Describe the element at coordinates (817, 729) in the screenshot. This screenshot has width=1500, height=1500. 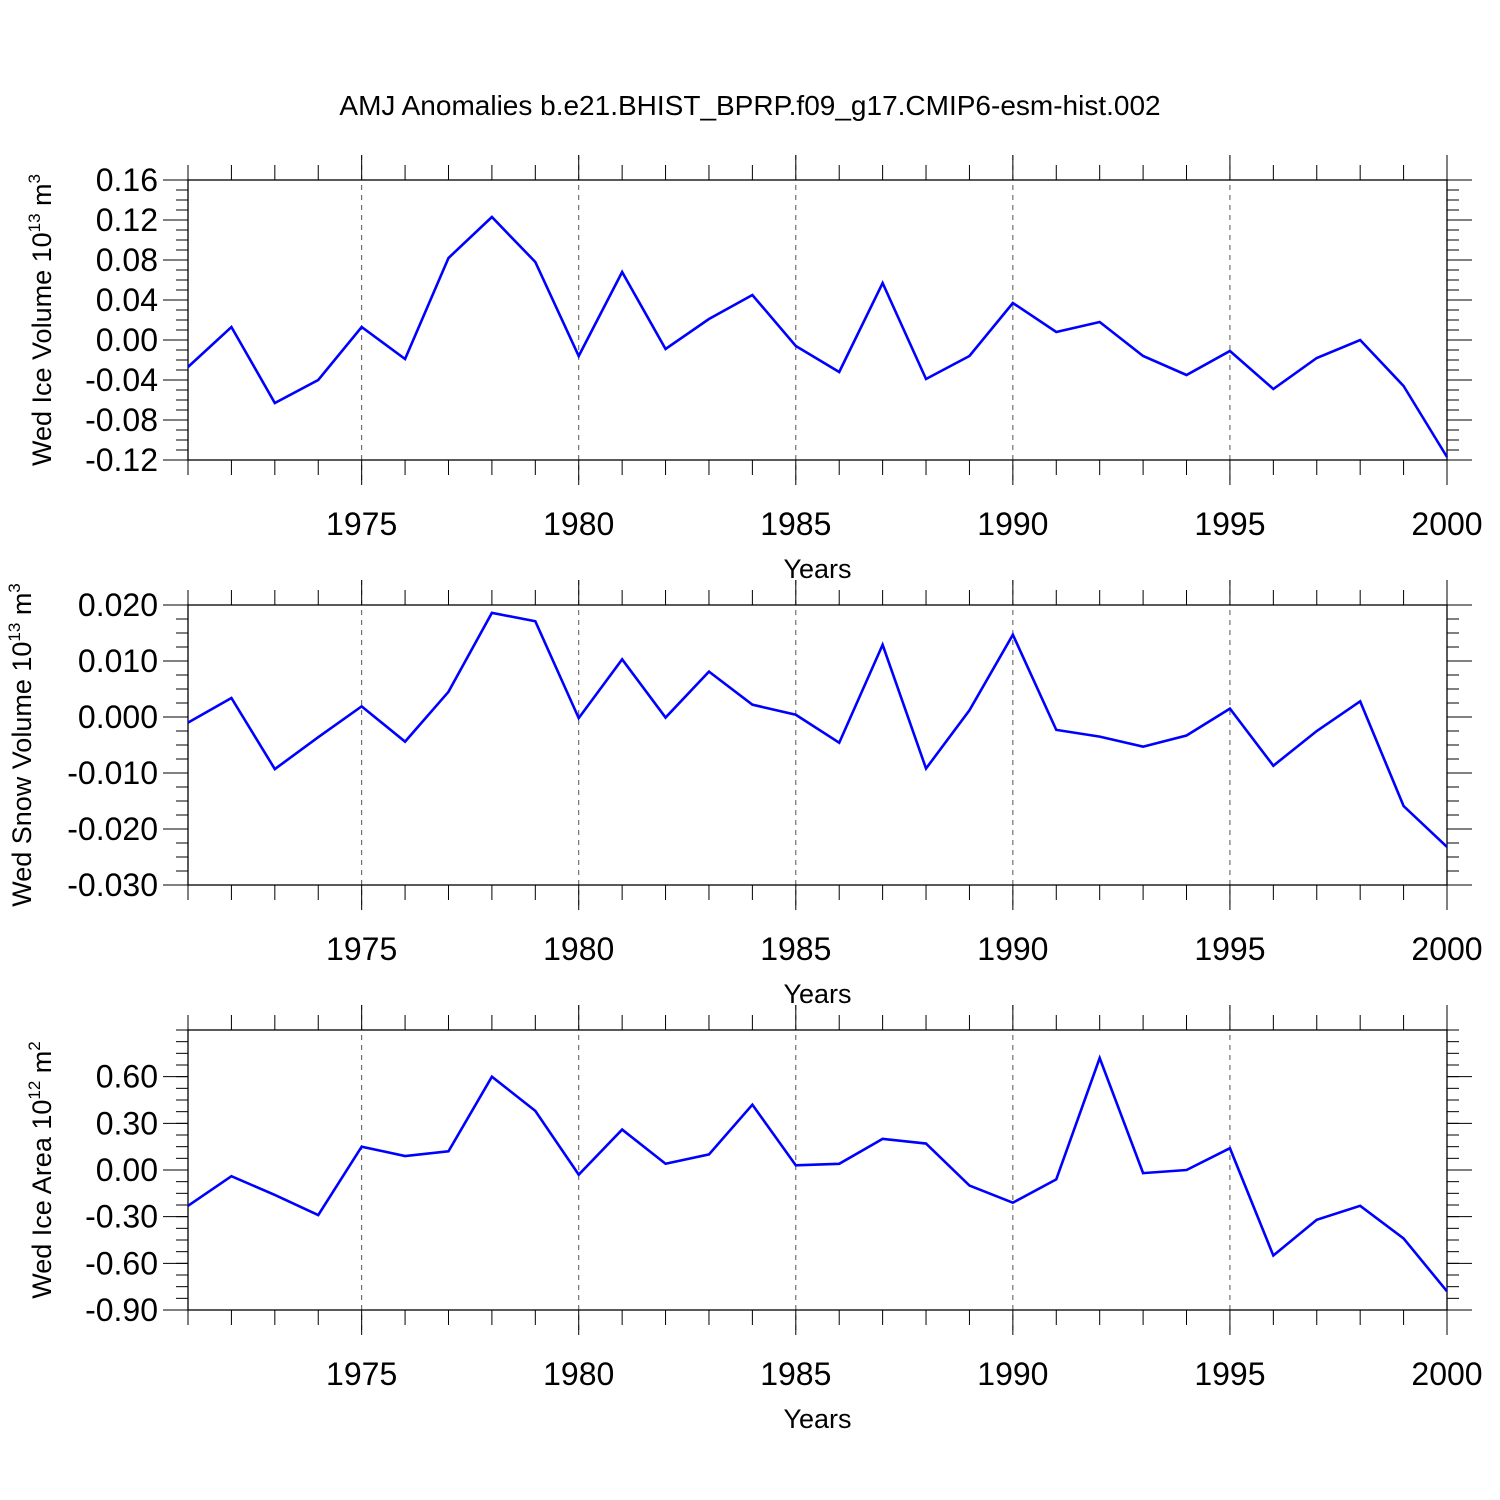
I see `series-line-wed-snow-volume` at that location.